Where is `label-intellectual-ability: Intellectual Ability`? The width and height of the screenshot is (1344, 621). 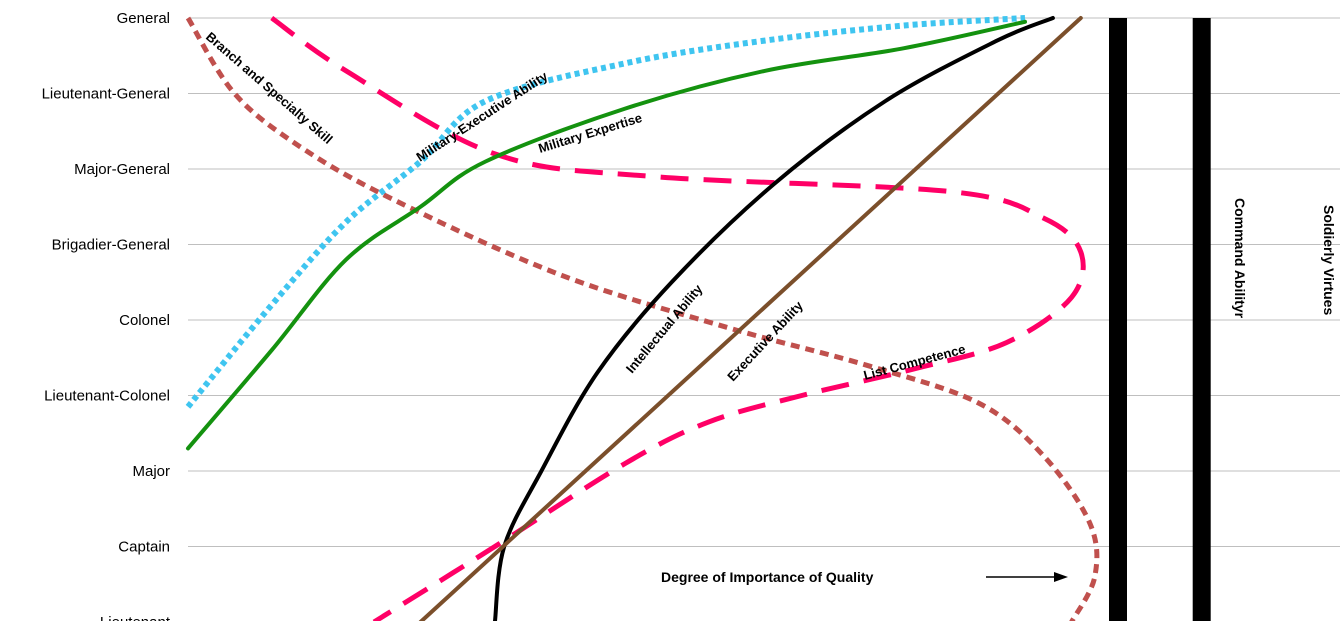
label-intellectual-ability: Intellectual Ability is located at coordinates (664, 328).